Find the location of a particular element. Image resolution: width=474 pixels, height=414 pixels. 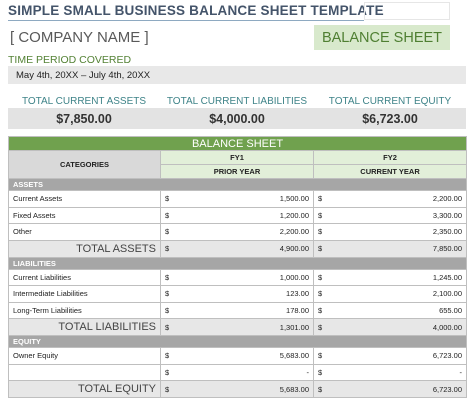

data-row: Owner Equity $5,683.00 $6,723.00 is located at coordinates (238, 356).